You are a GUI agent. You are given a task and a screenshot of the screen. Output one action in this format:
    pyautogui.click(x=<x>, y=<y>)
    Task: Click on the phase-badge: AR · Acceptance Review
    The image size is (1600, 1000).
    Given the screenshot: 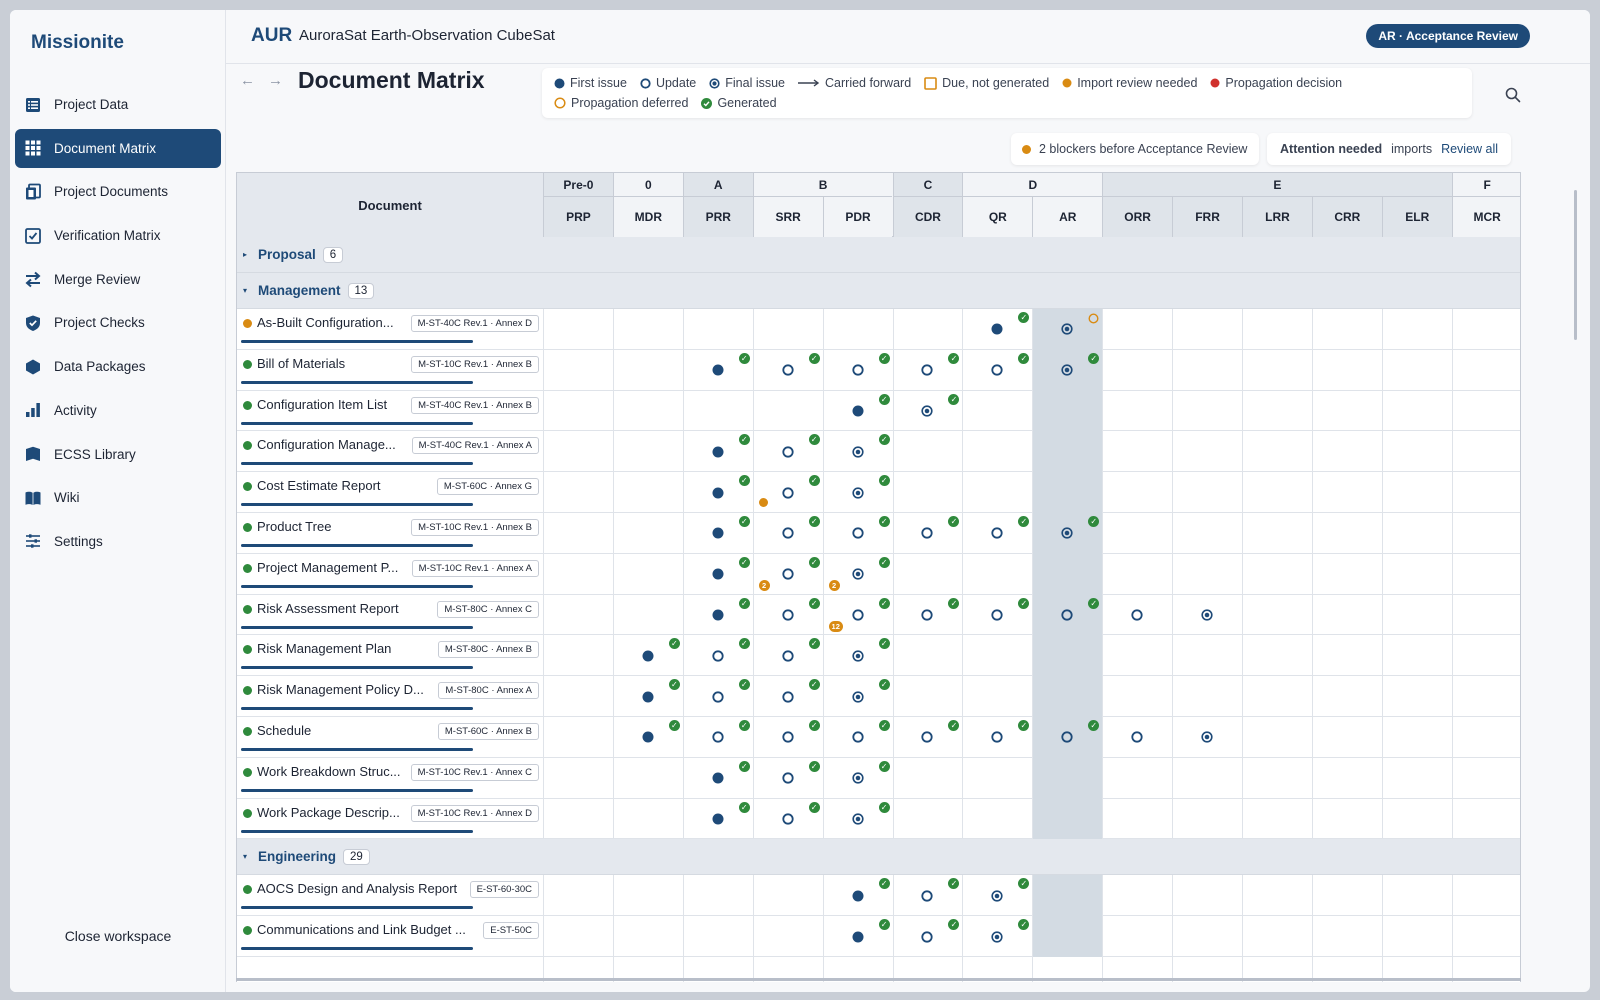 What is the action you would take?
    pyautogui.click(x=1448, y=36)
    